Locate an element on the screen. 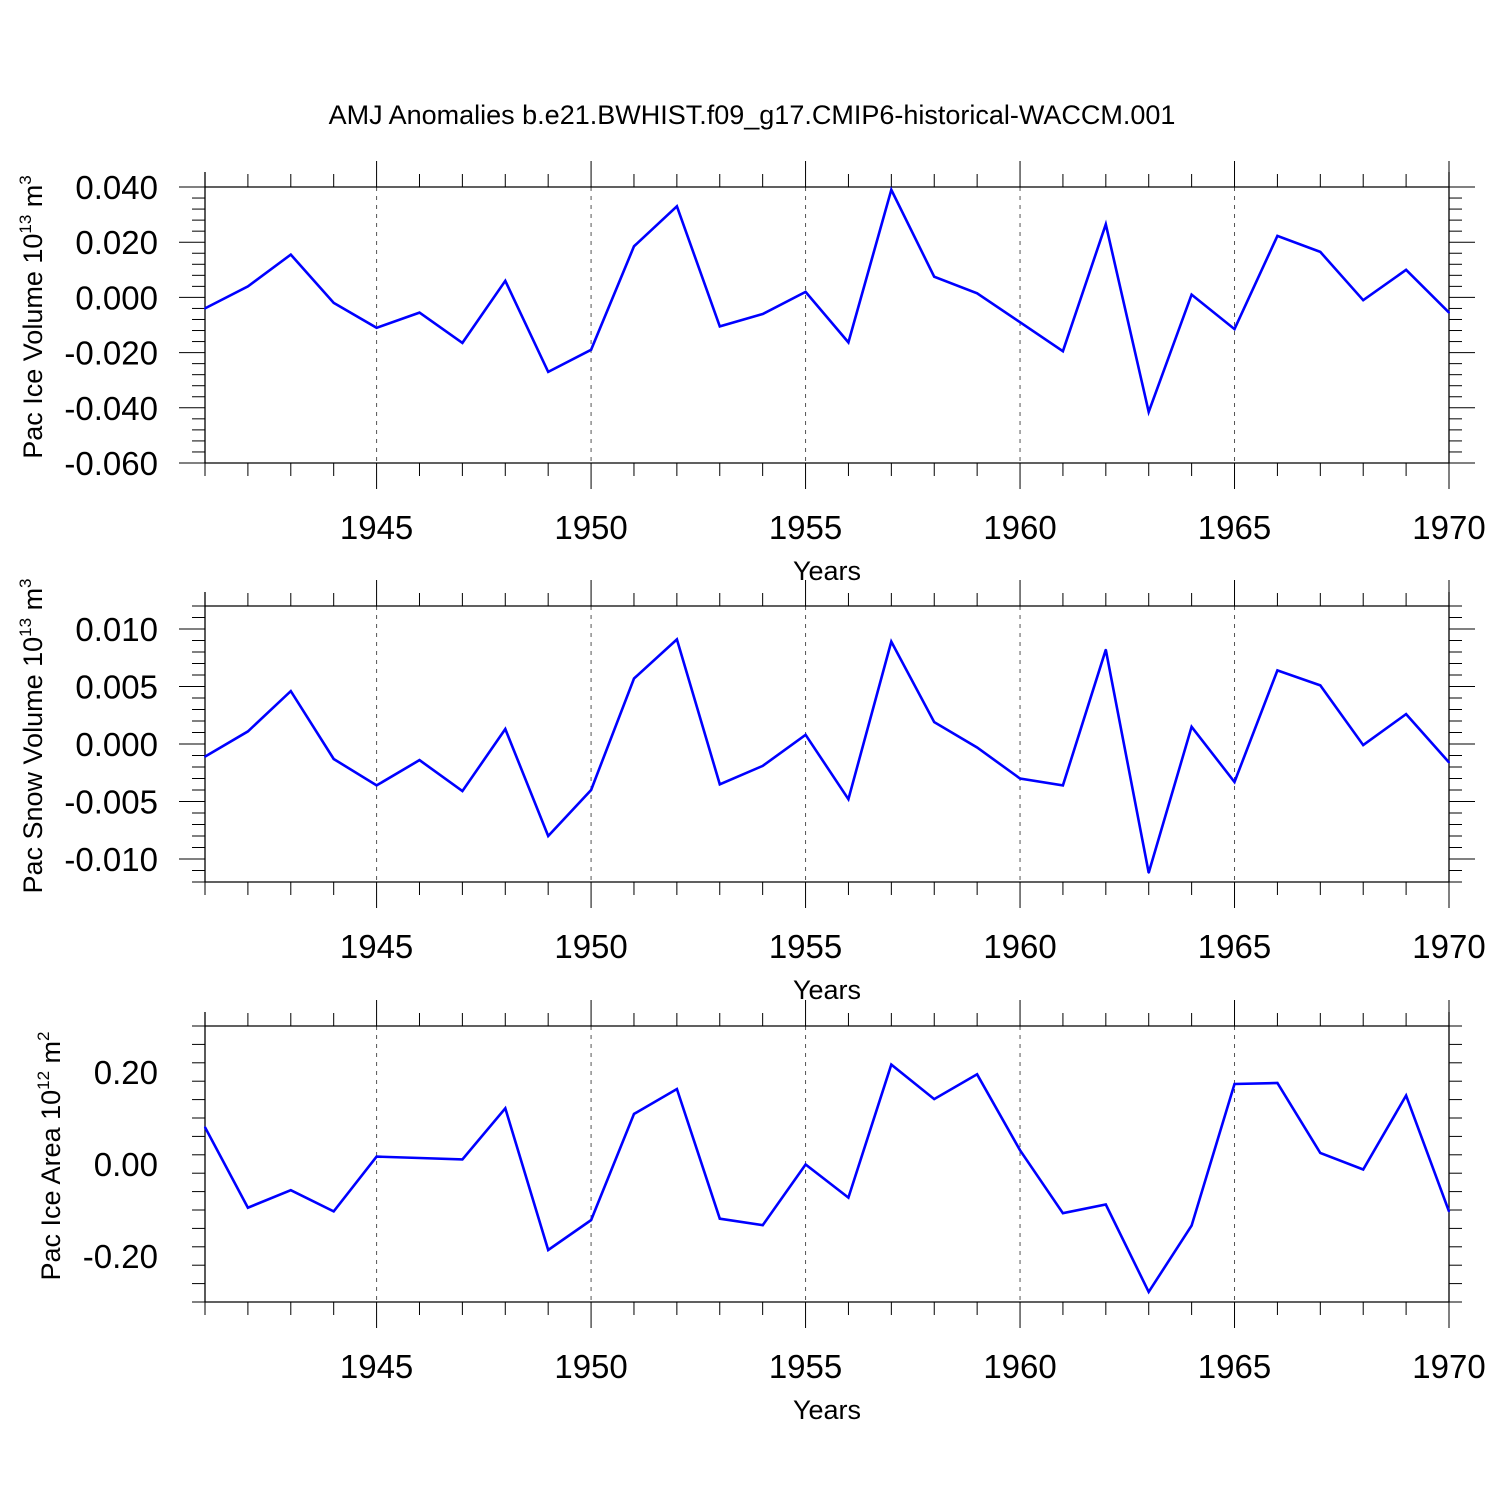  y-tick-label: -0.020 is located at coordinates (111, 353).